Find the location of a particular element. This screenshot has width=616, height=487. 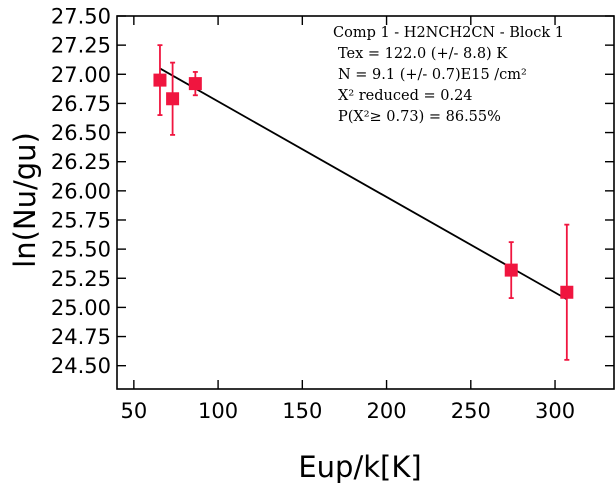

x-axis-title: Eup/k[K] is located at coordinates (359, 467).